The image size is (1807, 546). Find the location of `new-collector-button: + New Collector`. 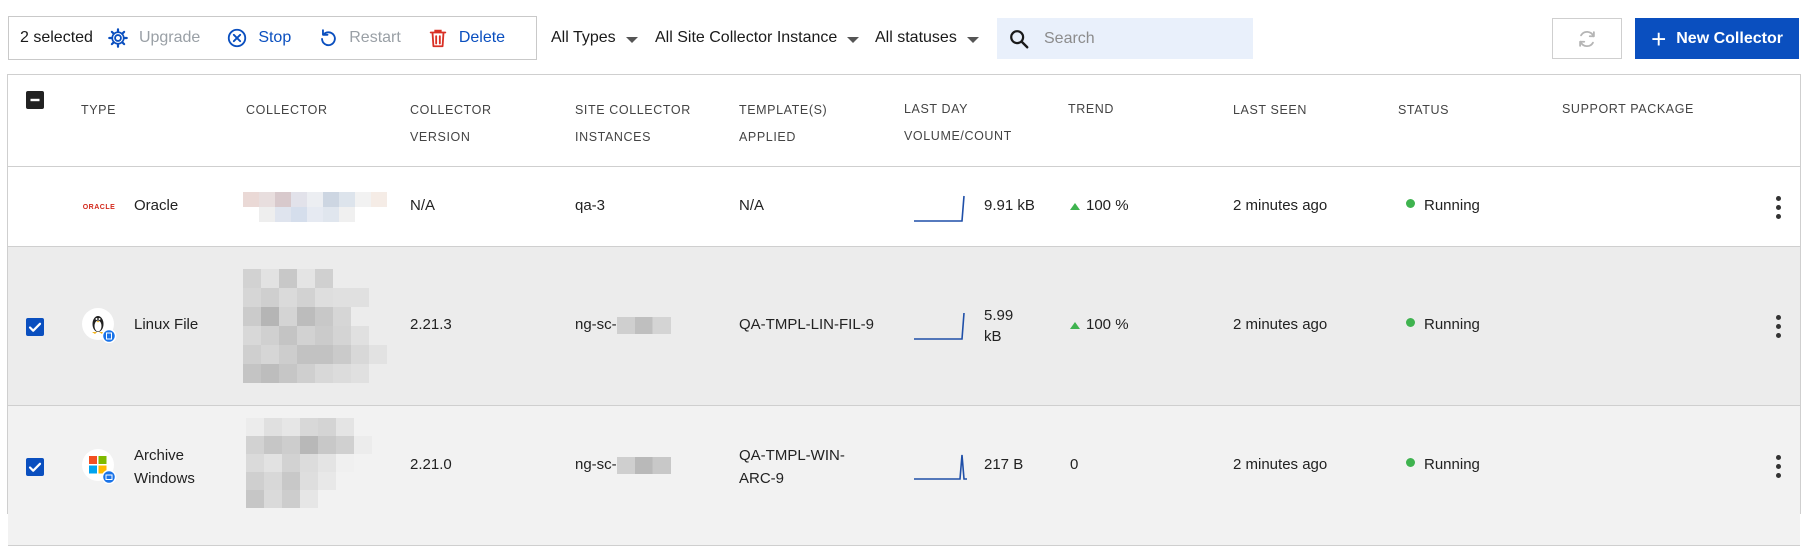

new-collector-button: + New Collector is located at coordinates (1717, 38).